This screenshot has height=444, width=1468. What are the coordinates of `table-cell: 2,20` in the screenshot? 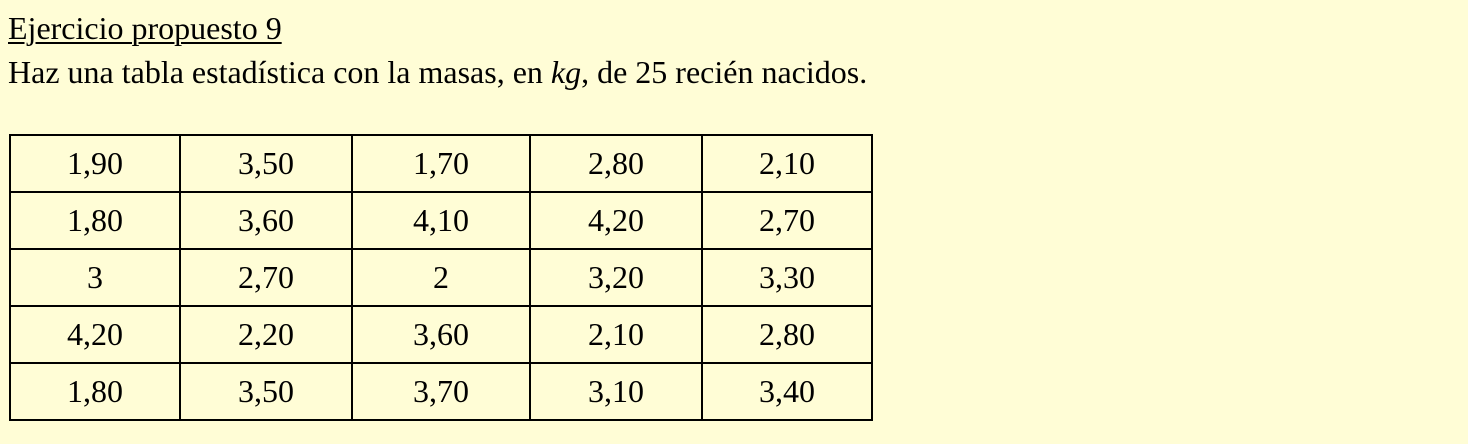 It's located at (266, 334).